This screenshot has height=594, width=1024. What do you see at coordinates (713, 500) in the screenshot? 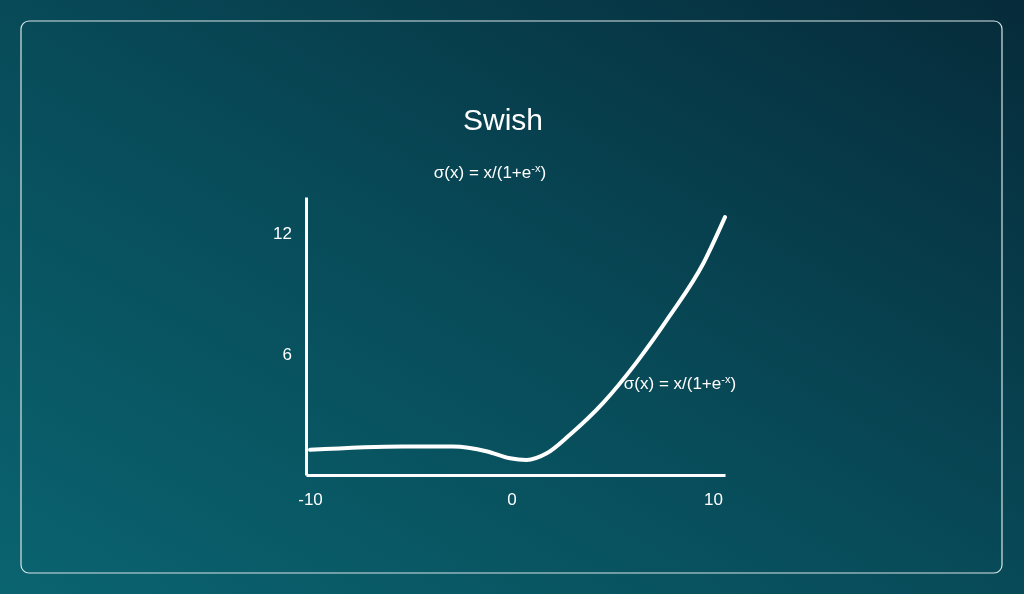
I see `x-tick-label: 10` at bounding box center [713, 500].